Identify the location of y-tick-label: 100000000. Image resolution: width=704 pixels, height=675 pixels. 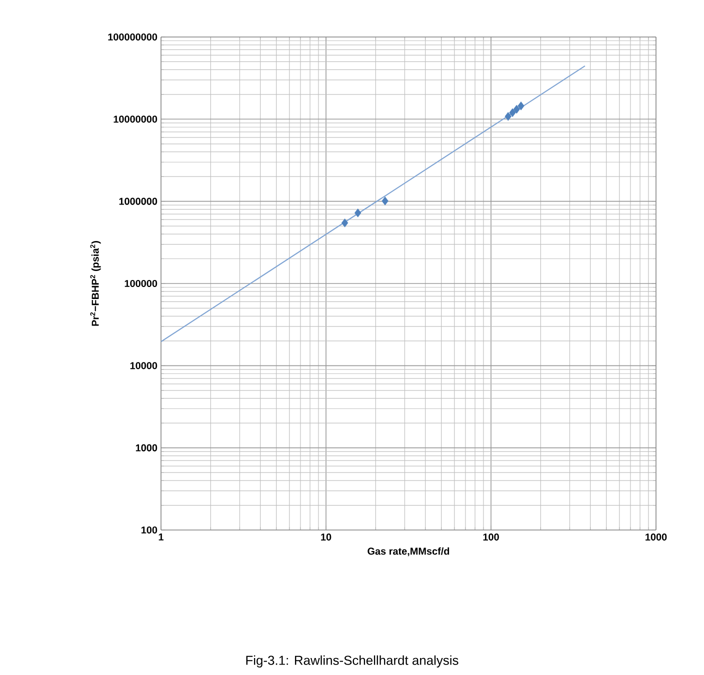
(133, 37).